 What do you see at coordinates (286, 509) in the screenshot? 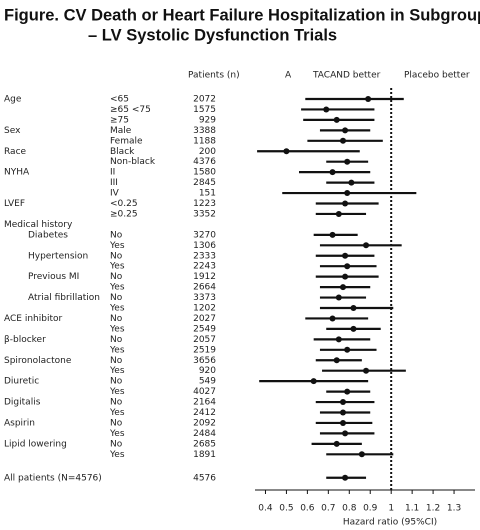
I see `x-tick-label: 0.5` at bounding box center [286, 509].